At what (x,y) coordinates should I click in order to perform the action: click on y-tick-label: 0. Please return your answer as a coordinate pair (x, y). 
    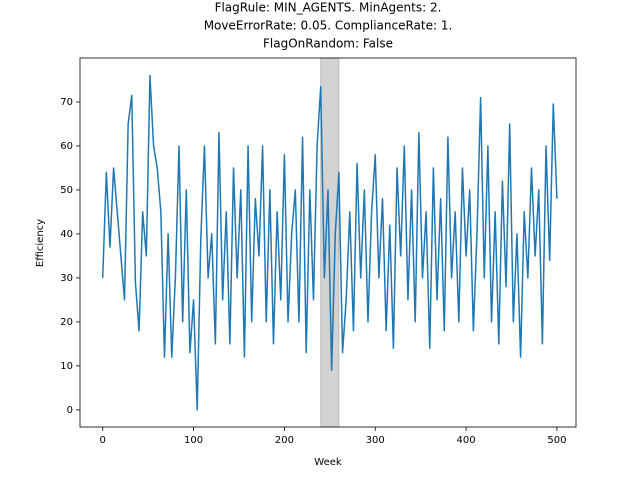
    Looking at the image, I should click on (70, 410).